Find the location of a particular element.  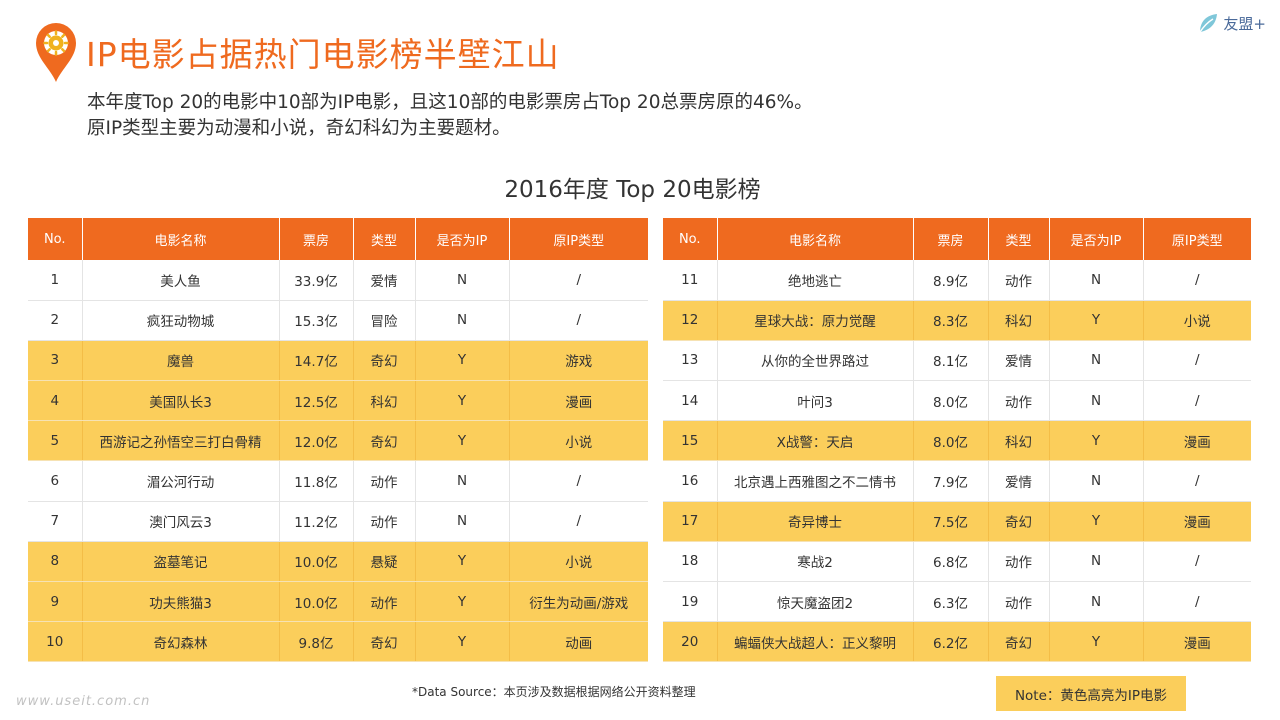

table-row: 19 惊天魔盗团2 6.3亿 动作 N / is located at coordinates (957, 602).